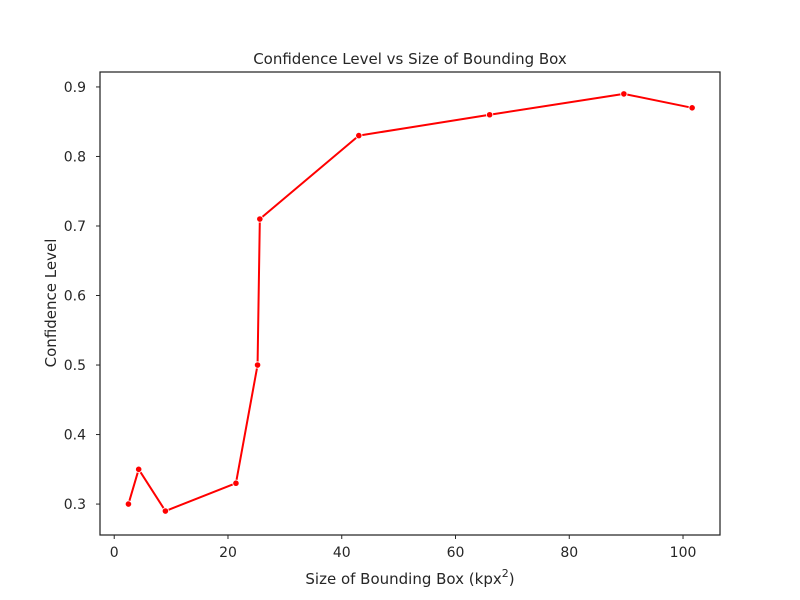 Image resolution: width=800 pixels, height=600 pixels. I want to click on y-tick-label: 0.6, so click(75, 297).